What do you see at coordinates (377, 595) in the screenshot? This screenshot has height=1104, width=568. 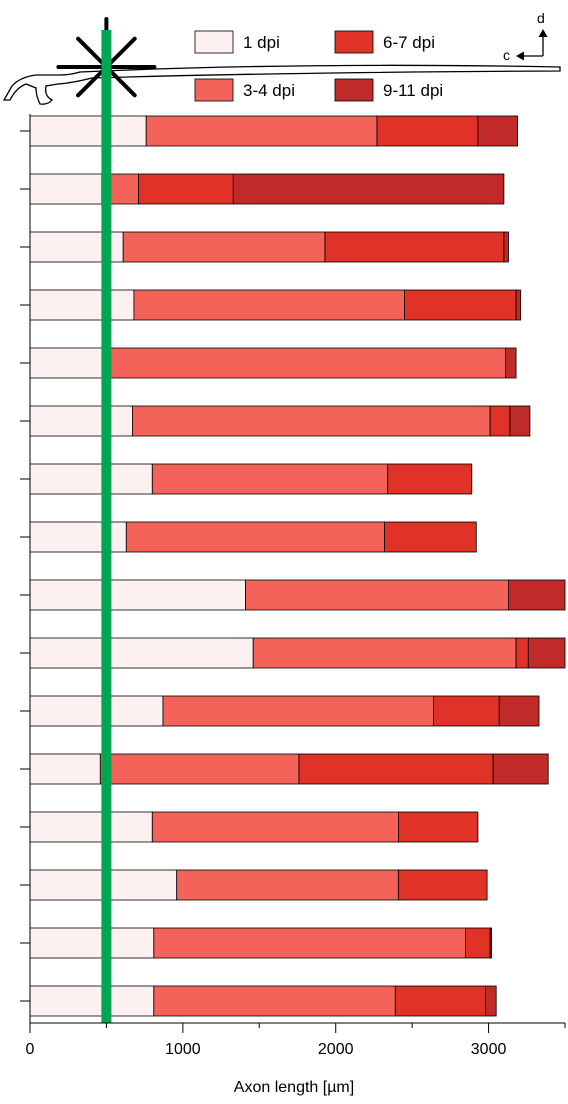 I see `bar-row9-segment2` at bounding box center [377, 595].